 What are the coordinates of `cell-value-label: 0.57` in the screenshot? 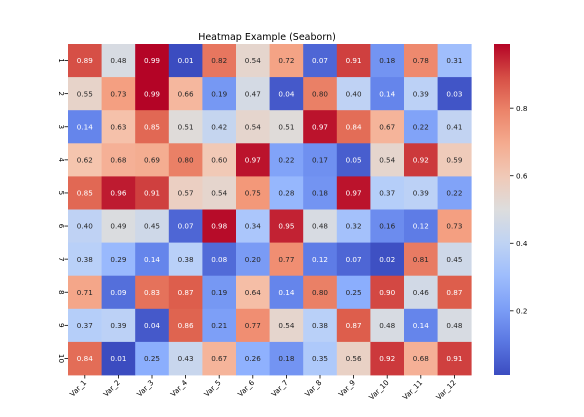 It's located at (186, 193).